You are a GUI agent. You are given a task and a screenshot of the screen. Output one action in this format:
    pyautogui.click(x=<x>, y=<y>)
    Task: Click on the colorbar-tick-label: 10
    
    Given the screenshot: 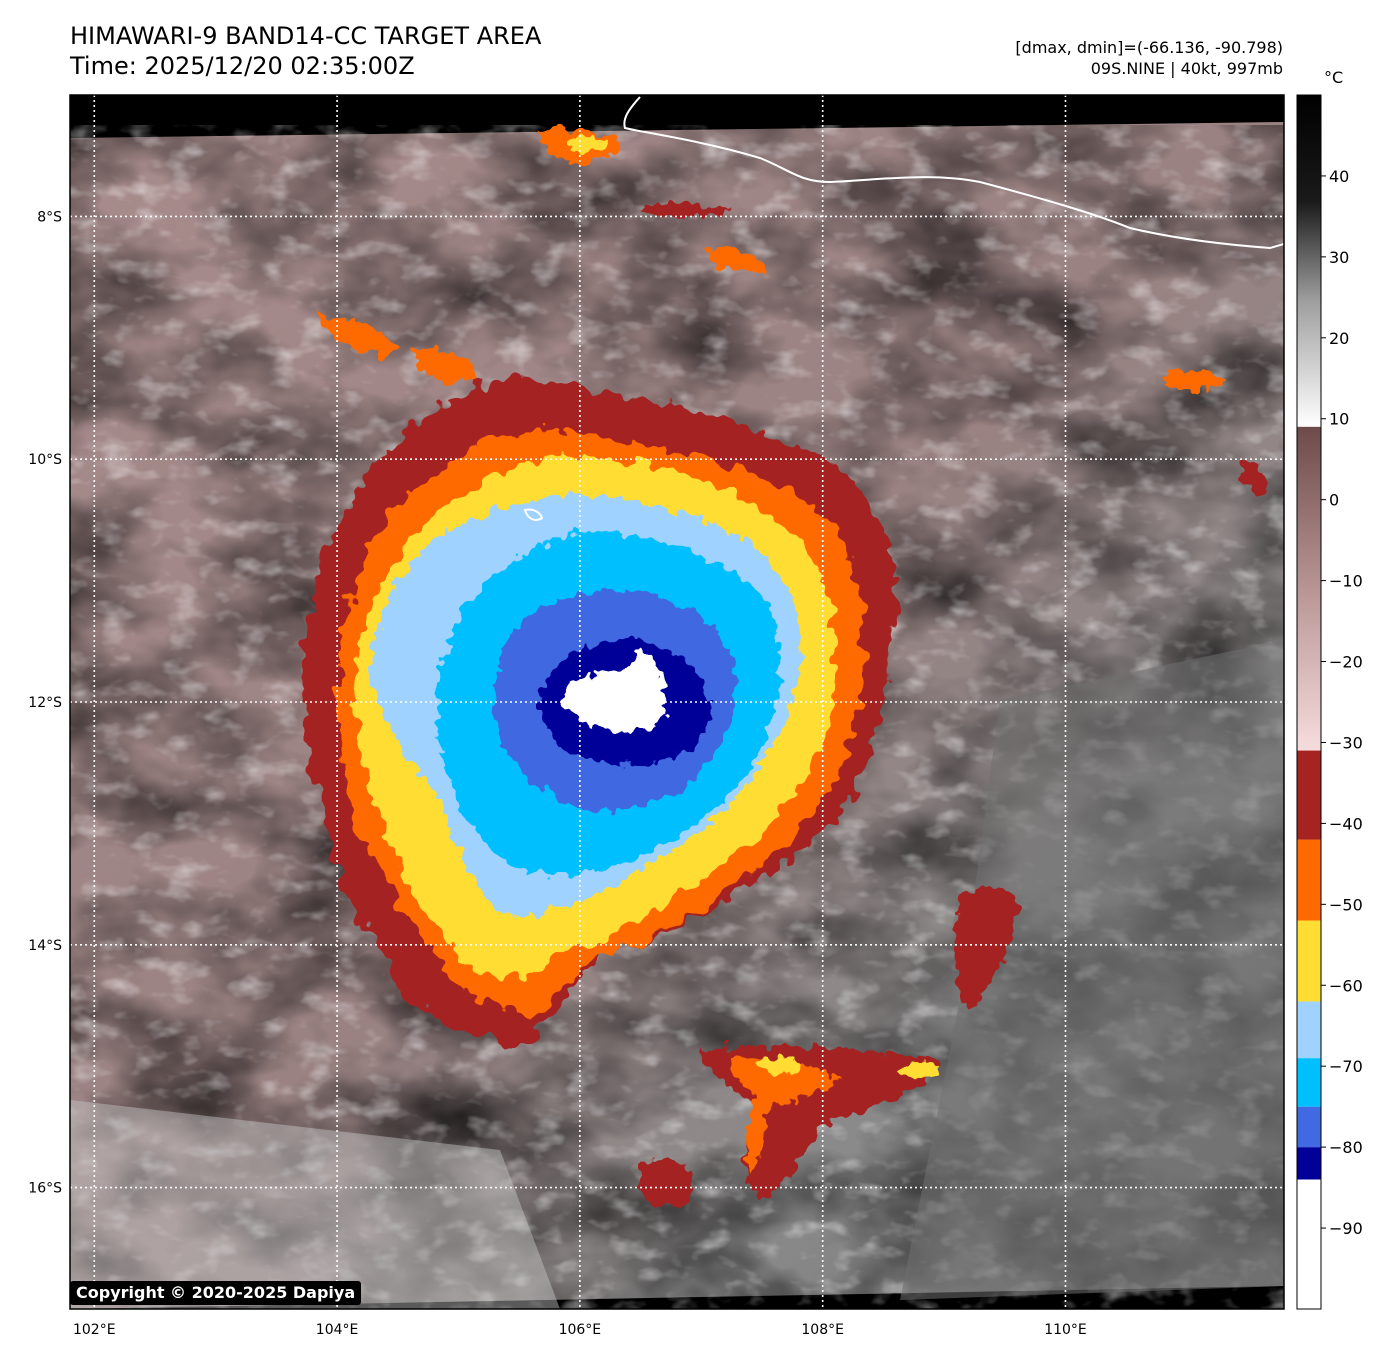 What is the action you would take?
    pyautogui.click(x=1339, y=419)
    